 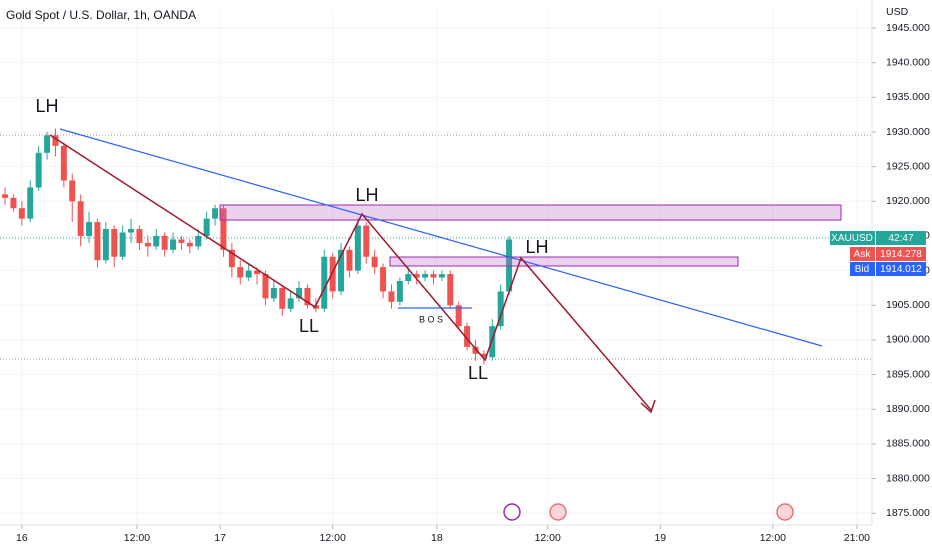 I want to click on y-tick-label: 1935.000, so click(x=908, y=97).